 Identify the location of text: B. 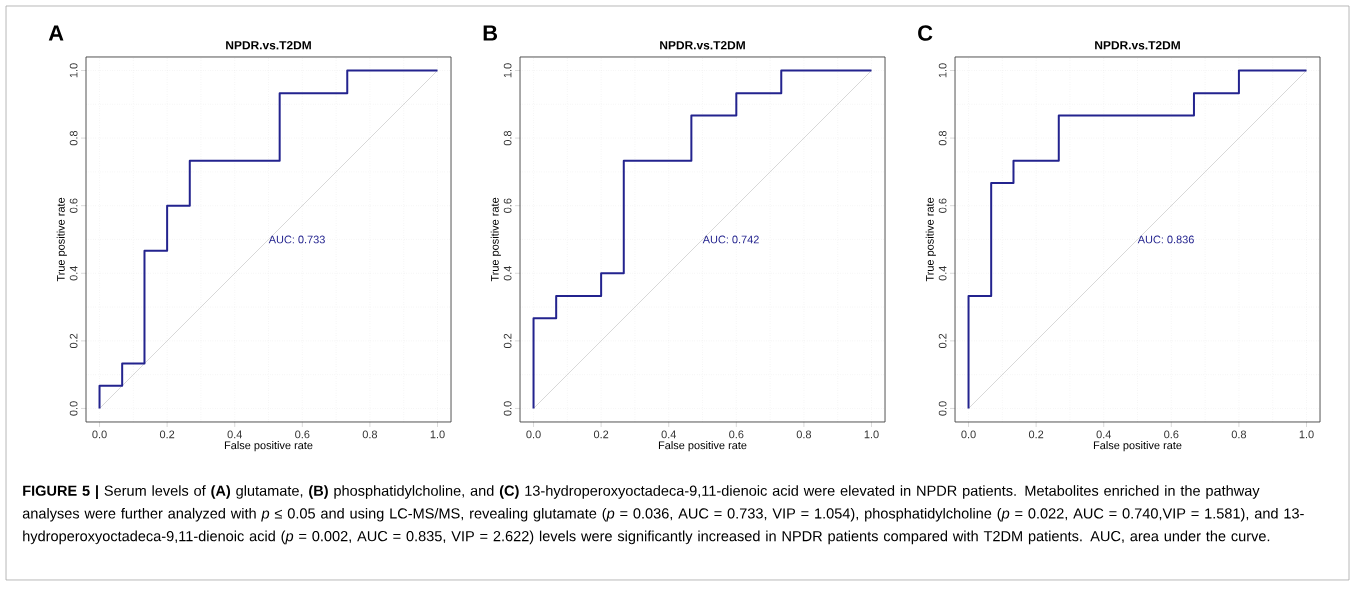
(490, 33).